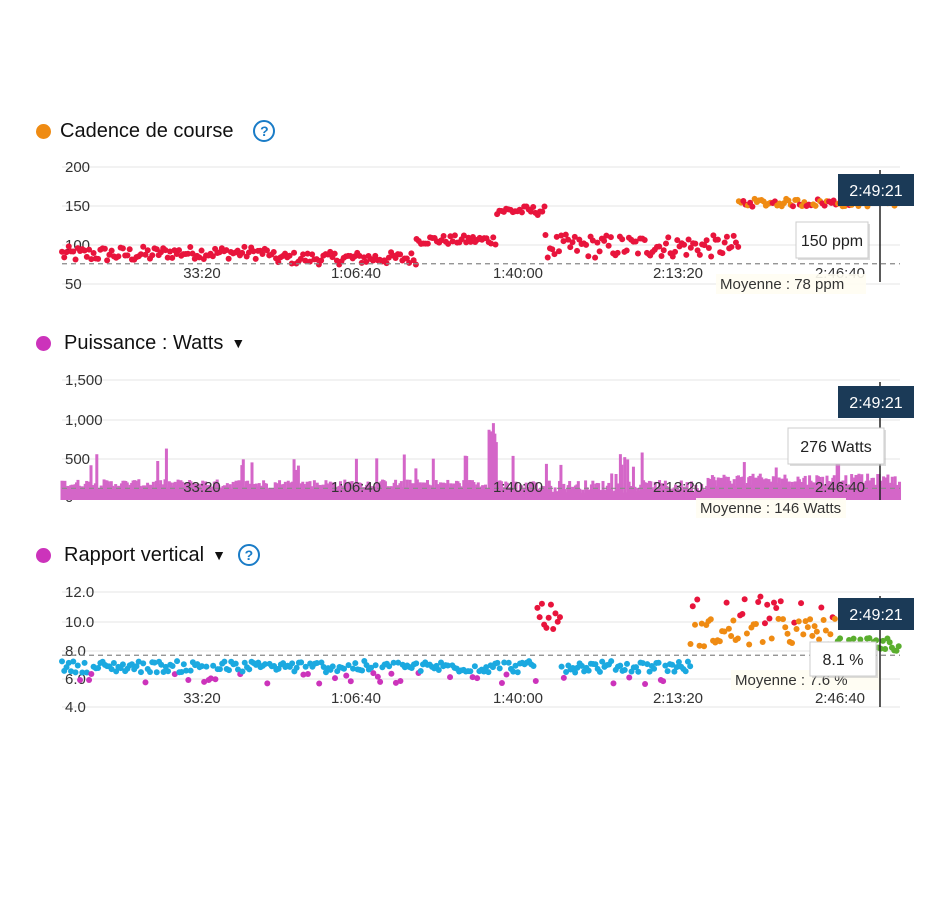  What do you see at coordinates (43, 555) in the screenshot?
I see `vertical-ratio-legend-dot` at bounding box center [43, 555].